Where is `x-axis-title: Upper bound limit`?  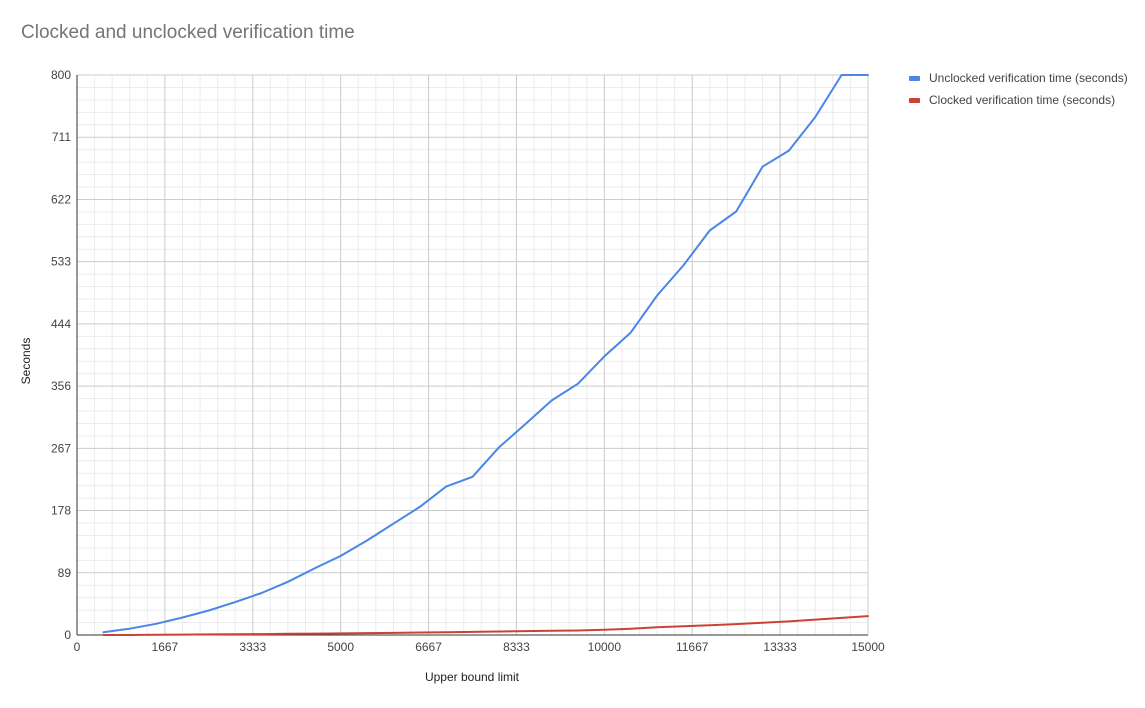 x-axis-title: Upper bound limit is located at coordinates (472, 677).